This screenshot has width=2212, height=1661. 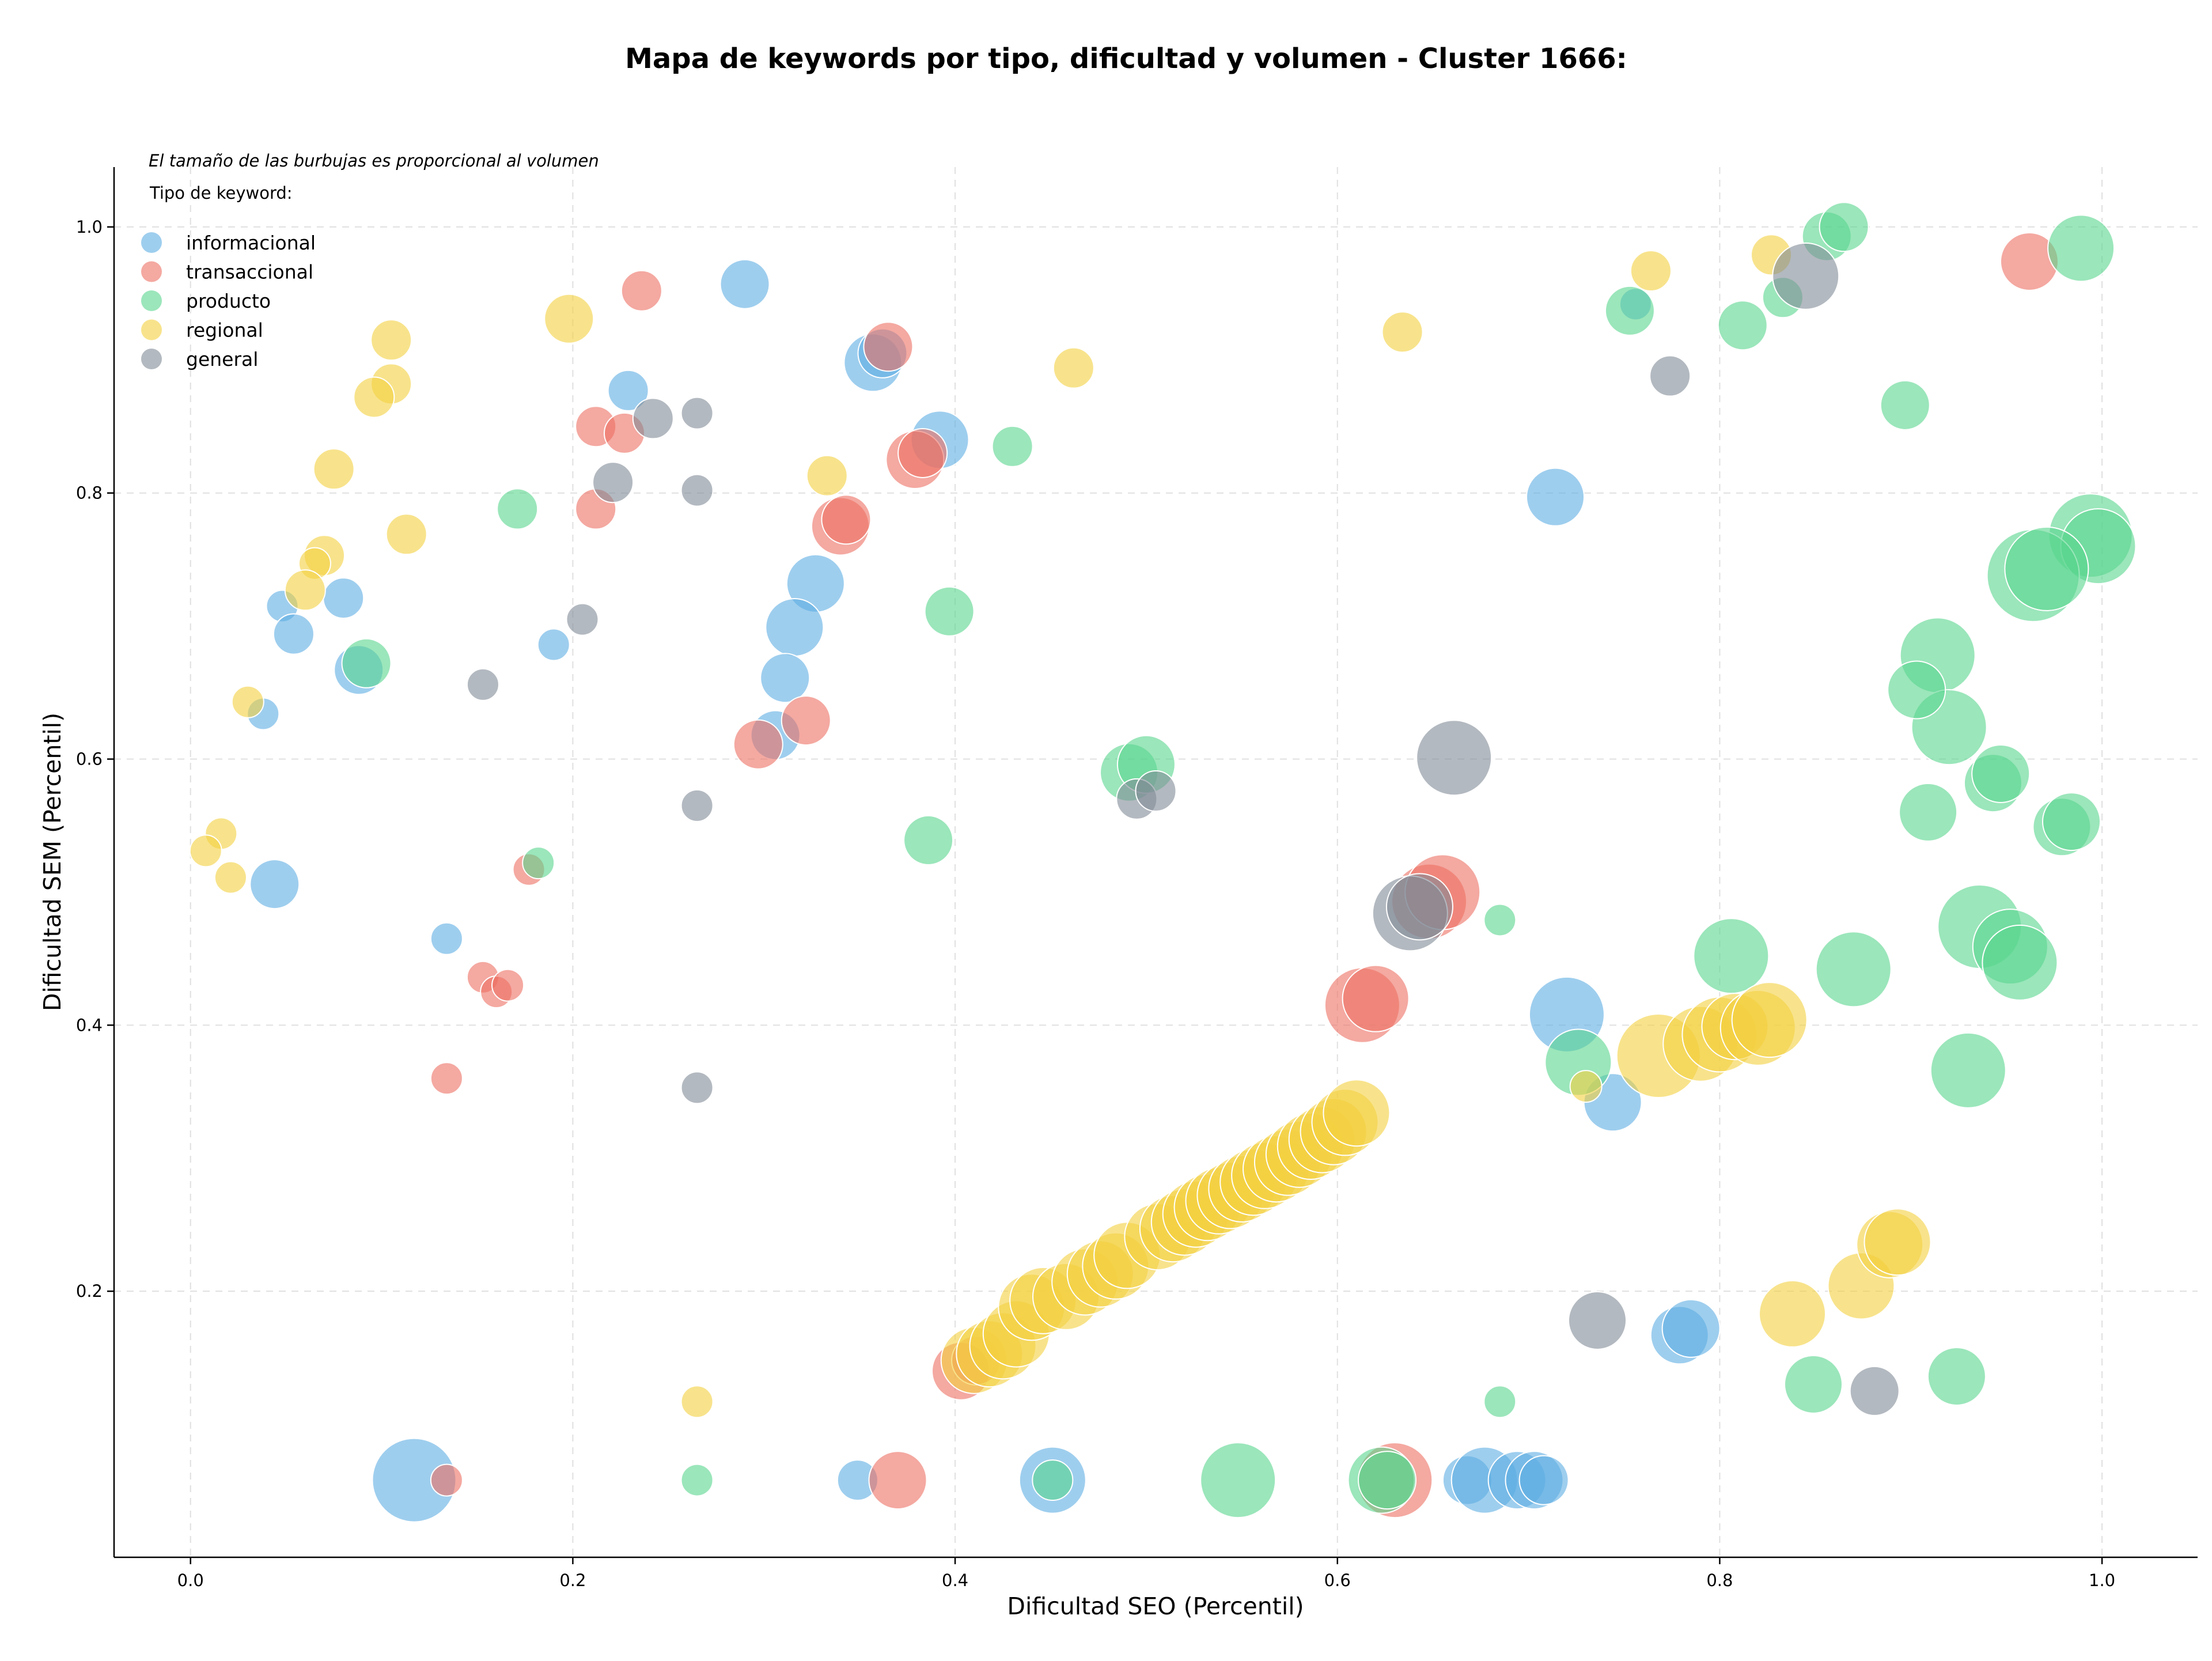 What do you see at coordinates (222, 359) in the screenshot?
I see `legend-label: general` at bounding box center [222, 359].